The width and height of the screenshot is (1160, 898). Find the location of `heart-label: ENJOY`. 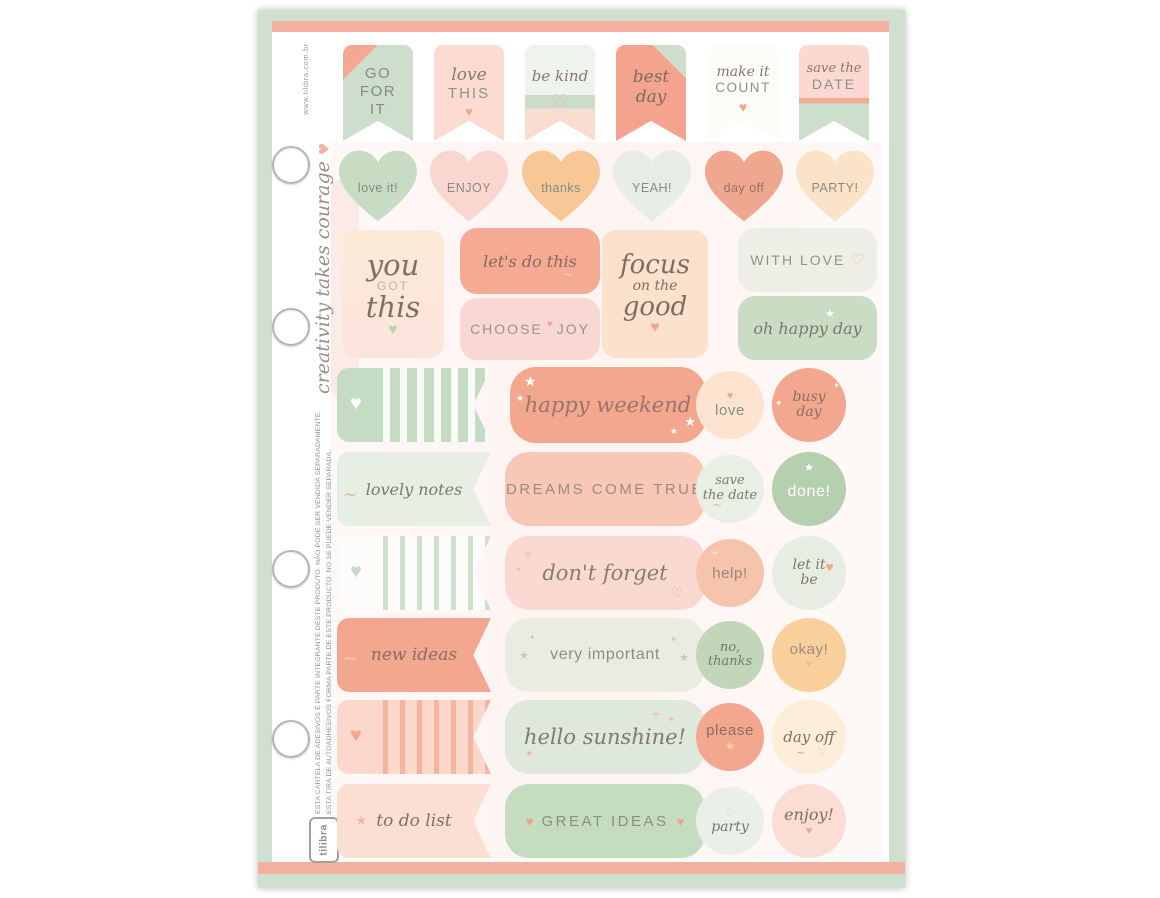

heart-label: ENJOY is located at coordinates (469, 188).